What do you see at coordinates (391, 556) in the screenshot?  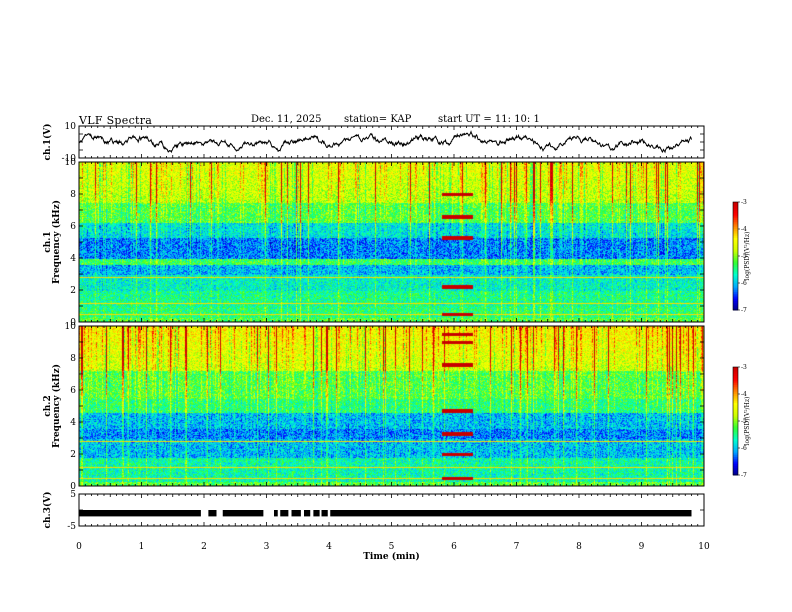 I see `x-axis-label: Time (min)` at bounding box center [391, 556].